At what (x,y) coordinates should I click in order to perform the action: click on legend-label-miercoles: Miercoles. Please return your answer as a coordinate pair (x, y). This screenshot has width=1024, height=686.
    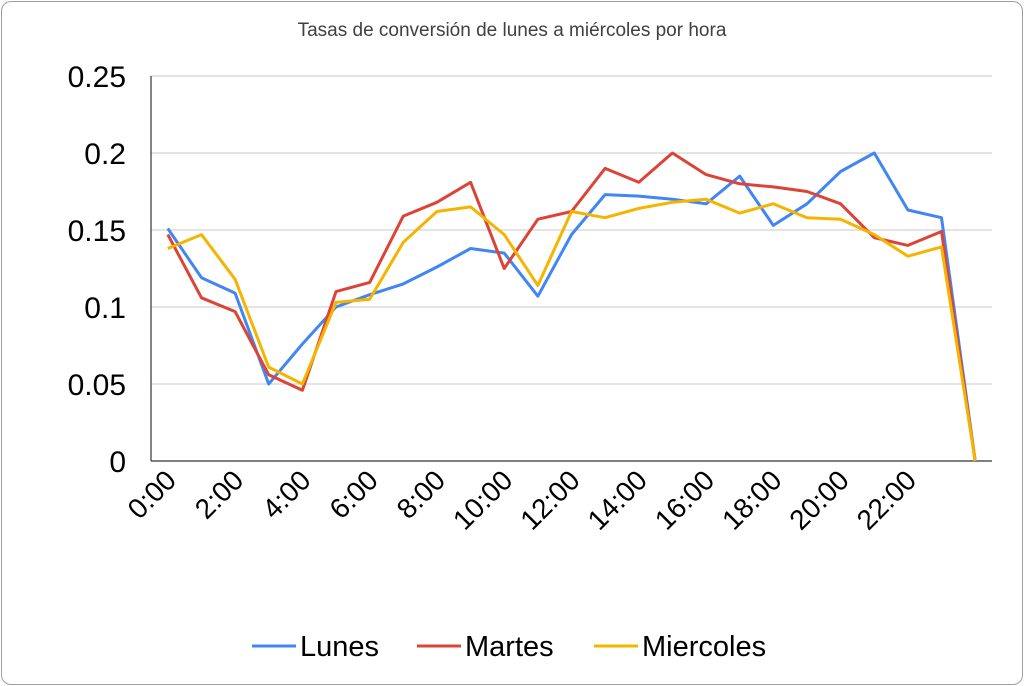
    Looking at the image, I should click on (704, 647).